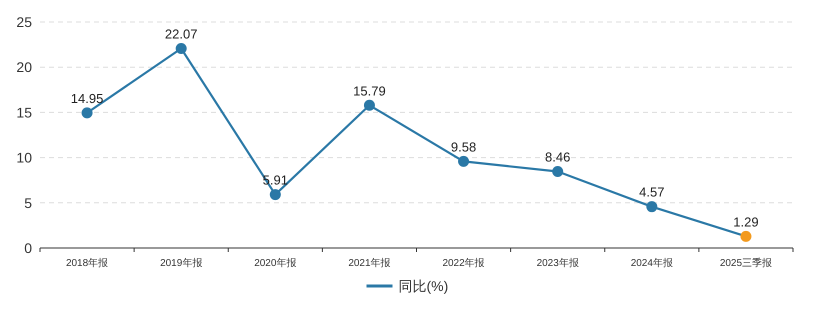 Image resolution: width=830 pixels, height=326 pixels. What do you see at coordinates (369, 90) in the screenshot?
I see `data-label: 15.79` at bounding box center [369, 90].